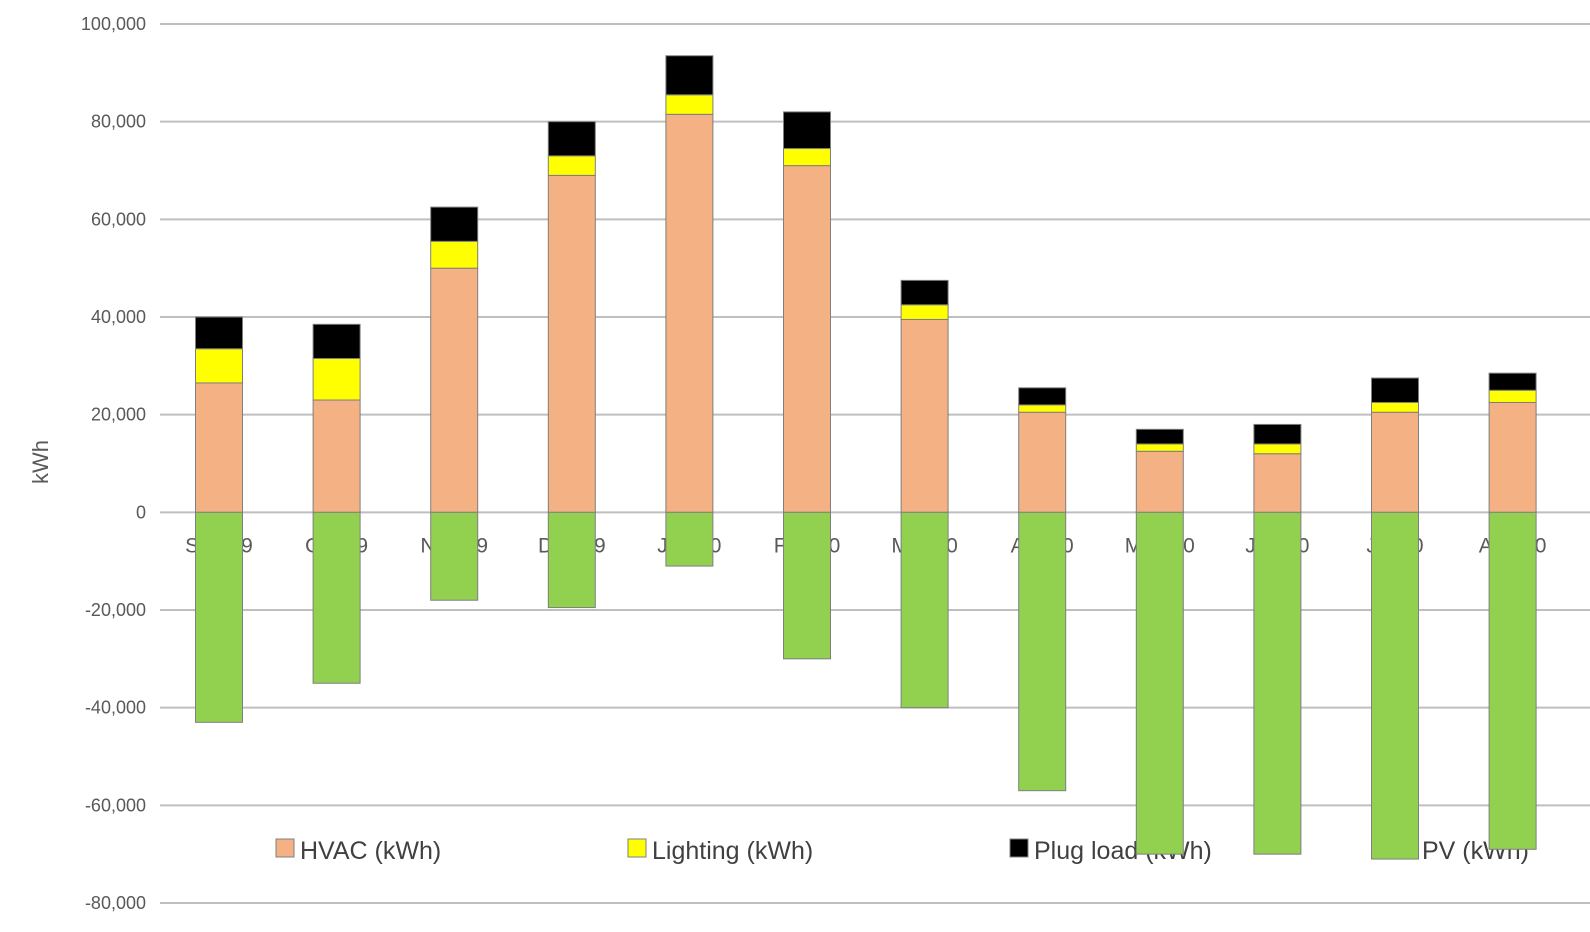  I want to click on legend-swatch-hvac, so click(285, 848).